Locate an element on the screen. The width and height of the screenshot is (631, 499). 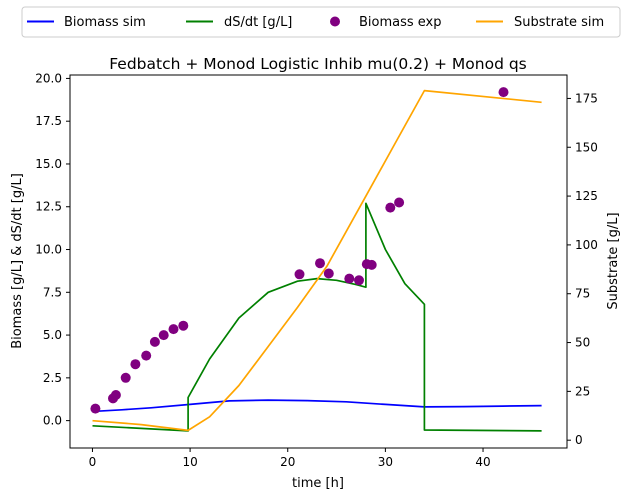
x-tick-label: 20 is located at coordinates (287, 462).